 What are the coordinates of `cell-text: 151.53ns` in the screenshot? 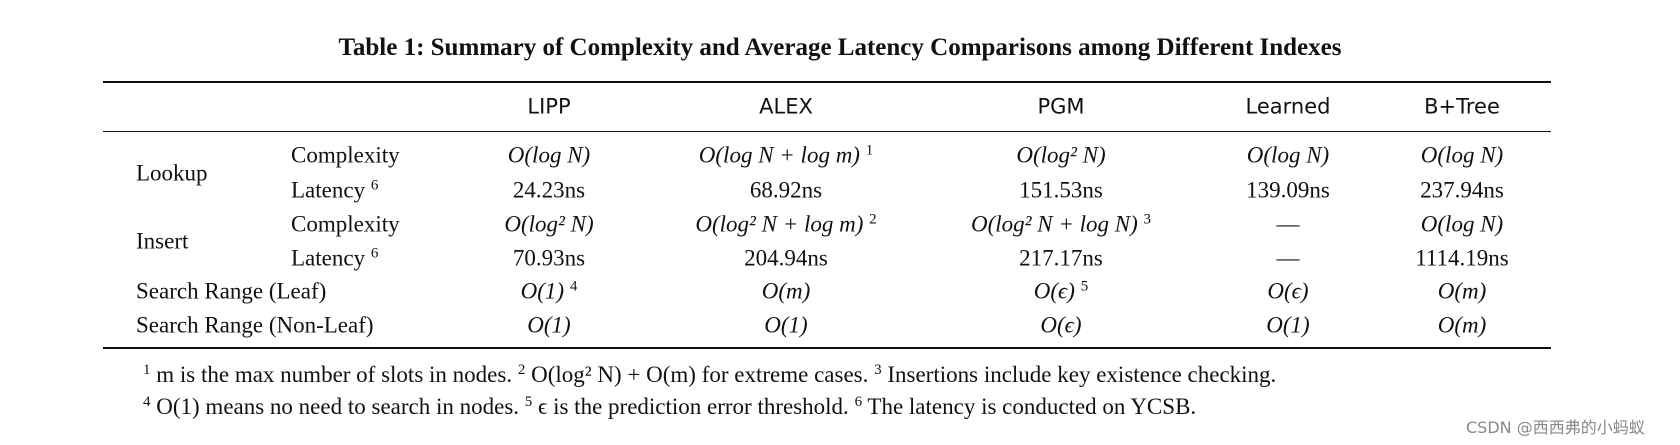 It's located at (1061, 190).